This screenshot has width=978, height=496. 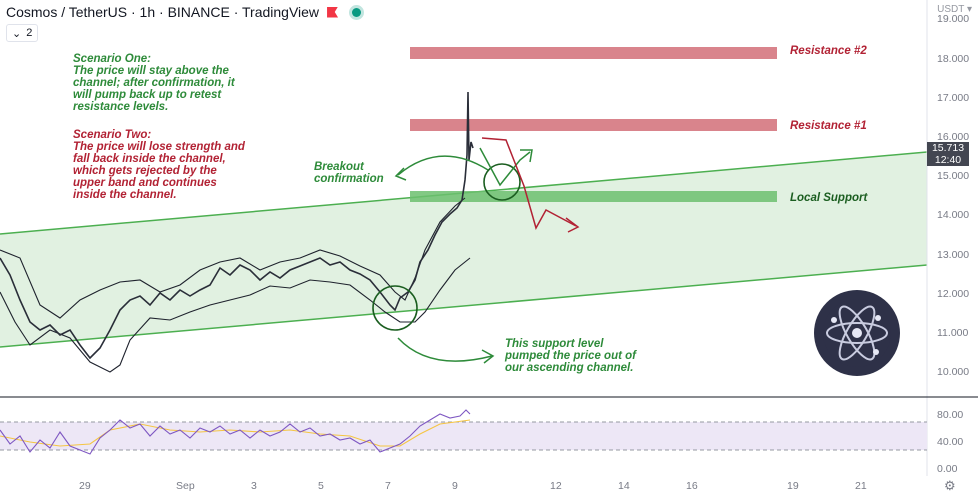 I want to click on bollinger-lower-band, so click(x=235, y=315).